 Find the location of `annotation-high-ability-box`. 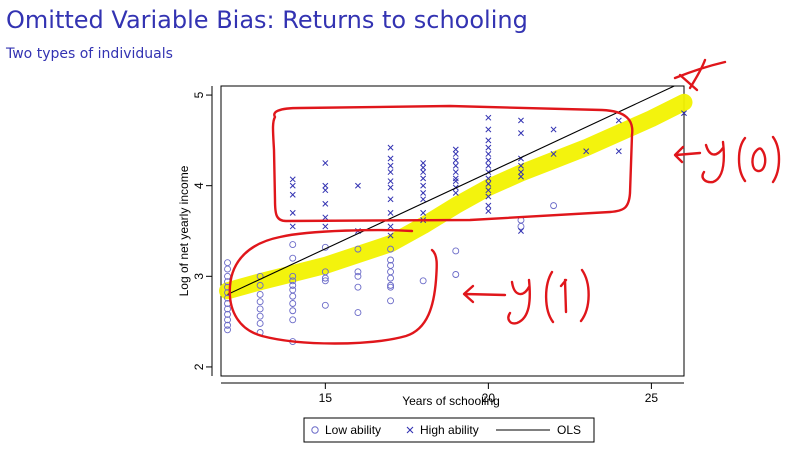

annotation-high-ability-box is located at coordinates (452, 163).